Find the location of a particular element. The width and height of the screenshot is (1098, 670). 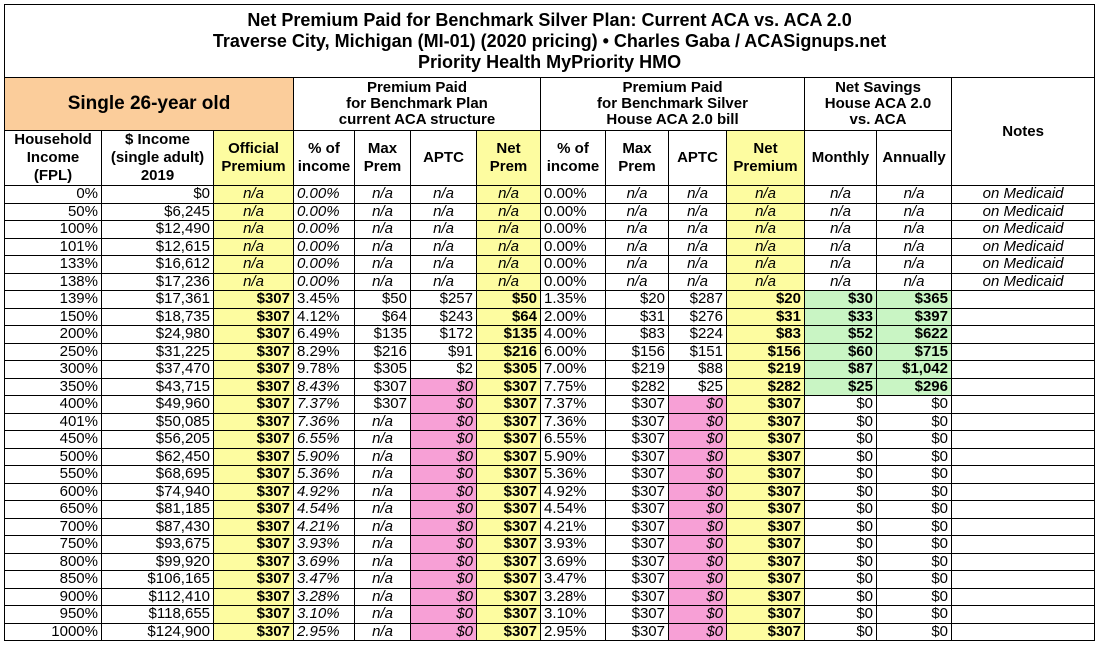

cell: $24,980 is located at coordinates (157, 334).